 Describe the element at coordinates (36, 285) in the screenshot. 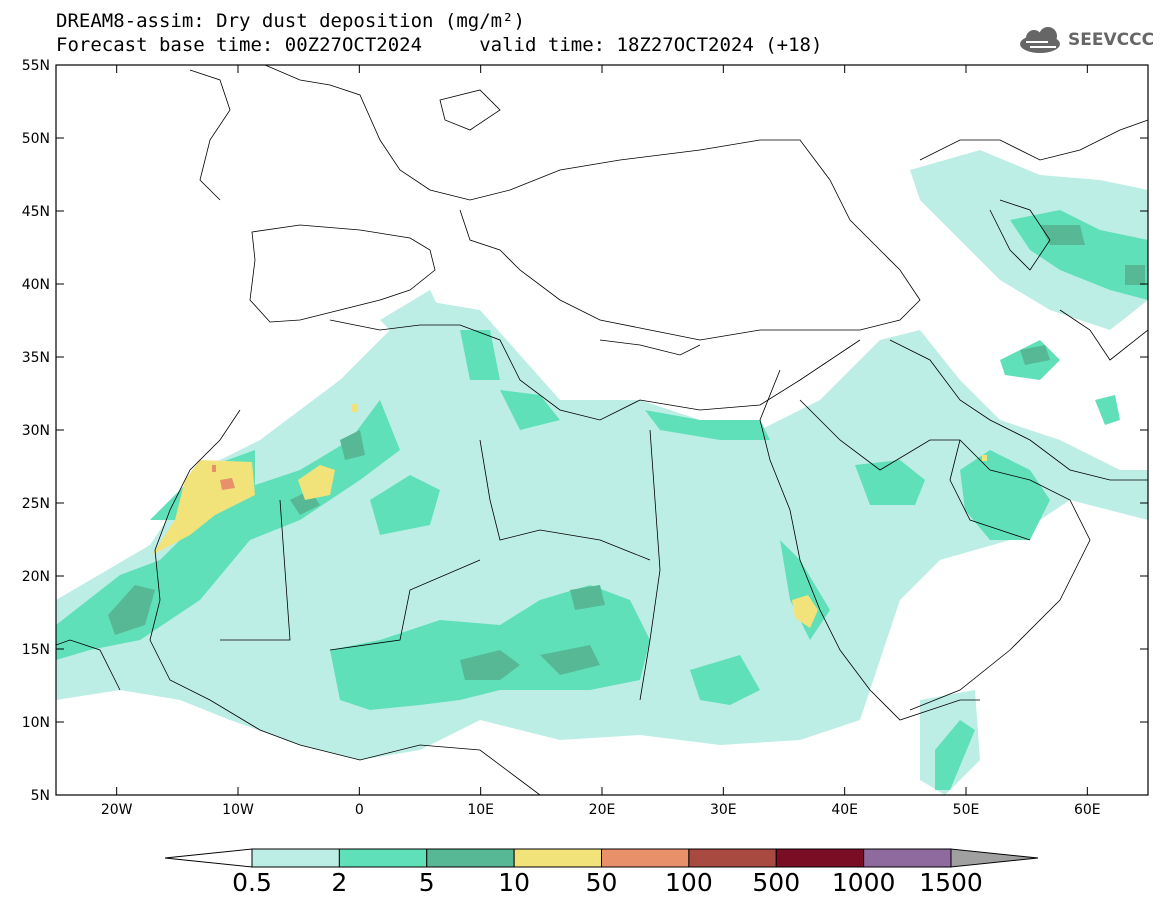

I see `lat-tick-label: 40N` at that location.